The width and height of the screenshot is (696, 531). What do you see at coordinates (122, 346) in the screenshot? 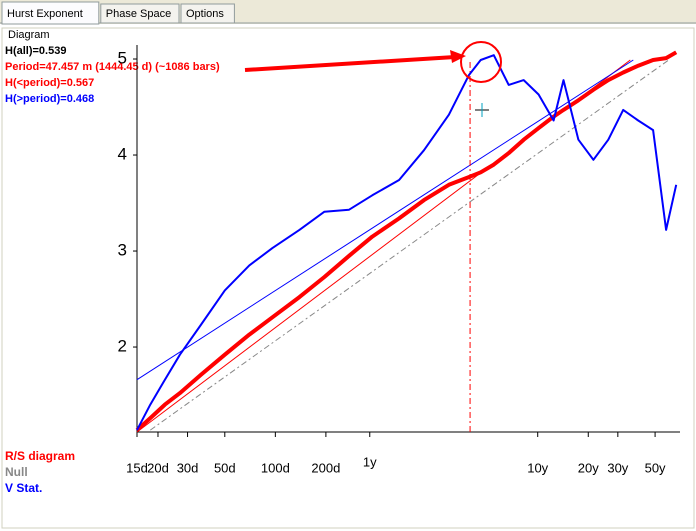
I see `y-tick-label: 2` at bounding box center [122, 346].